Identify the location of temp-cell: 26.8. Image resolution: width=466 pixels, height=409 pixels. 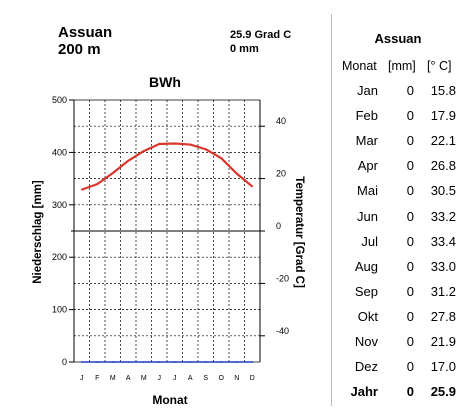
(443, 166).